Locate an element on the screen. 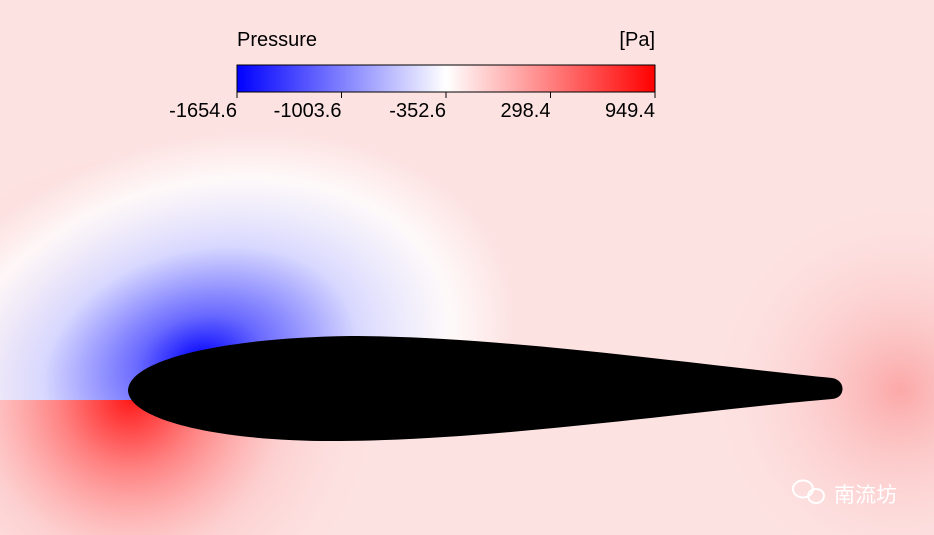 This screenshot has height=535, width=934. colorbar-tick-label: -1003.6 is located at coordinates (308, 111).